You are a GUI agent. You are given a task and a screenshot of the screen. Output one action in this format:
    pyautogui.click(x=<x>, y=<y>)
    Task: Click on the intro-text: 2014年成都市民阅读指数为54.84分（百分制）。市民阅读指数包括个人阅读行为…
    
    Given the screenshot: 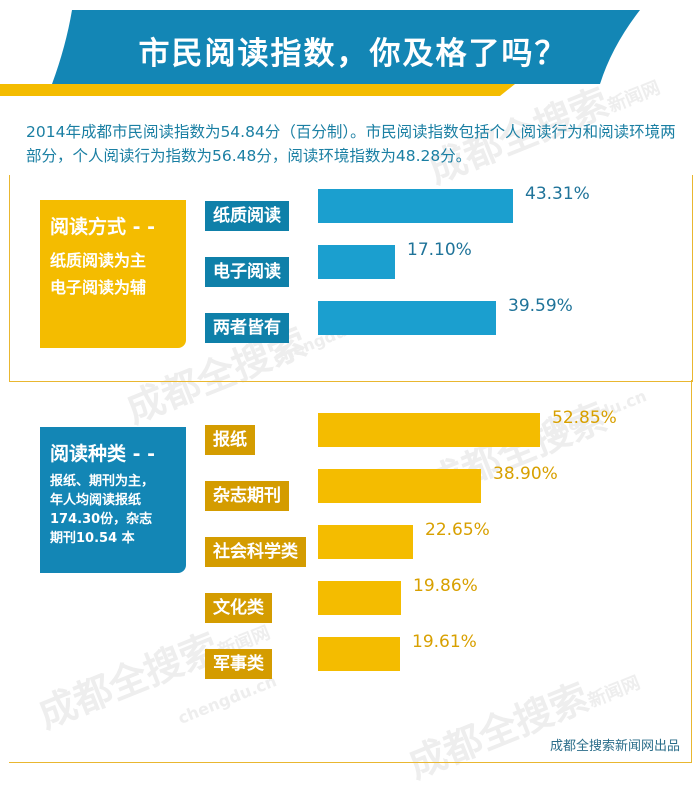 What is the action you would take?
    pyautogui.click(x=351, y=144)
    